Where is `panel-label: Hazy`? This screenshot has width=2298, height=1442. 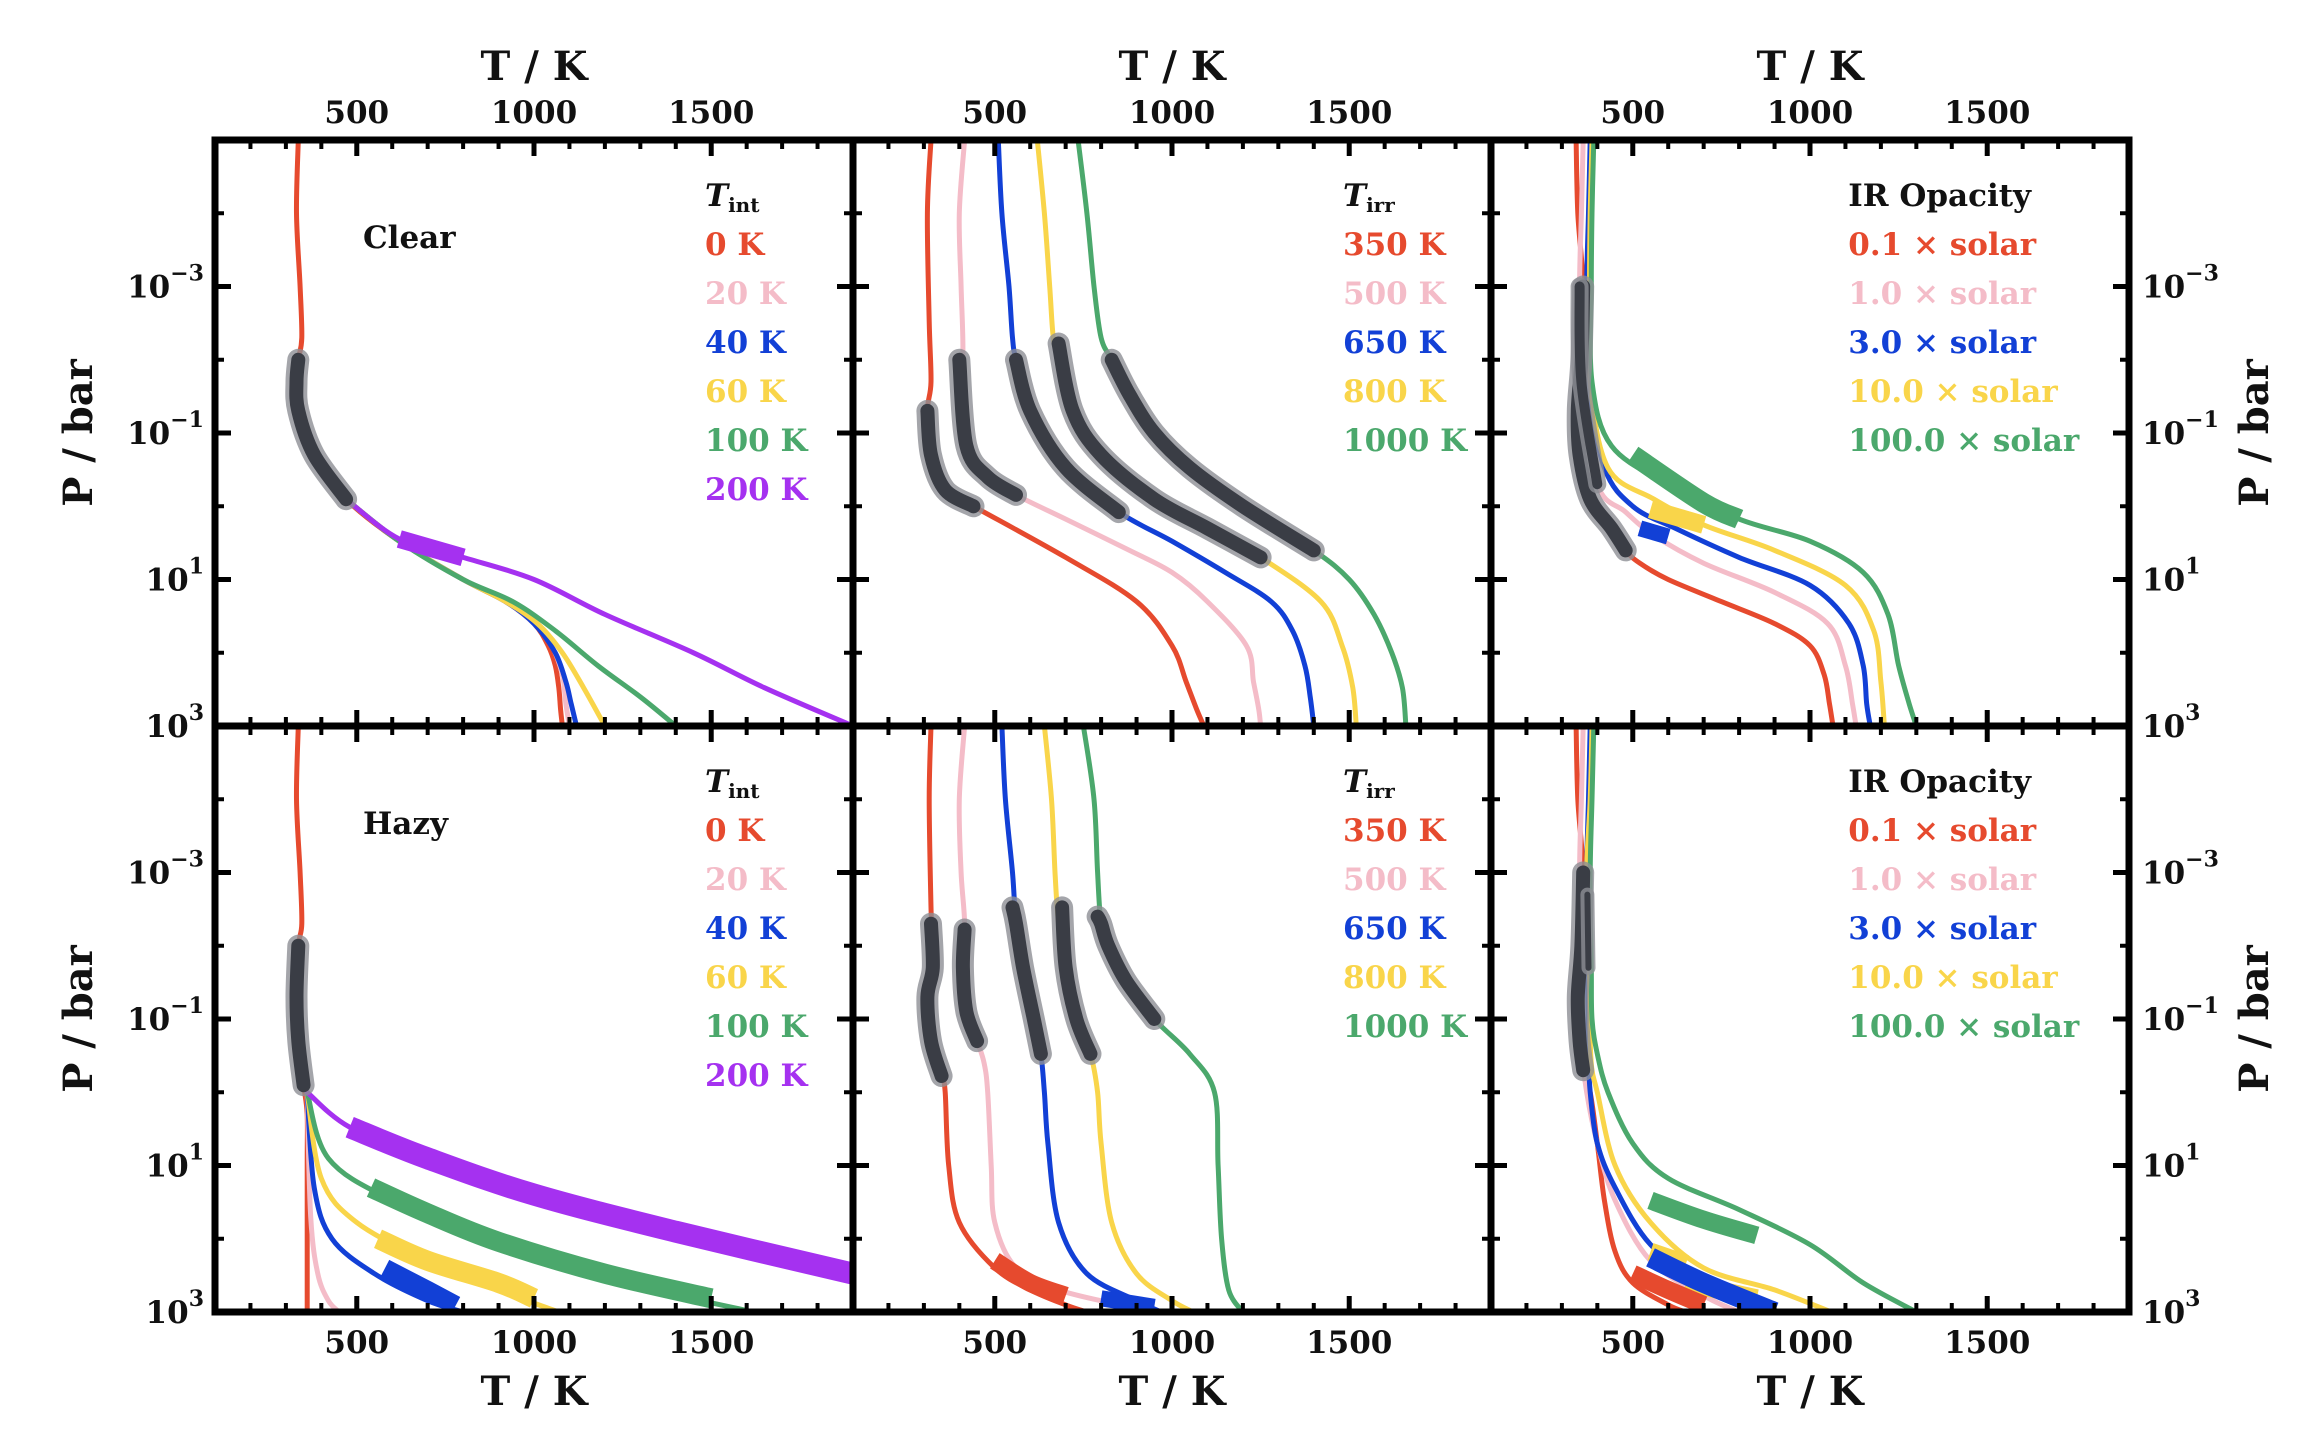 panel-label: Hazy is located at coordinates (406, 824).